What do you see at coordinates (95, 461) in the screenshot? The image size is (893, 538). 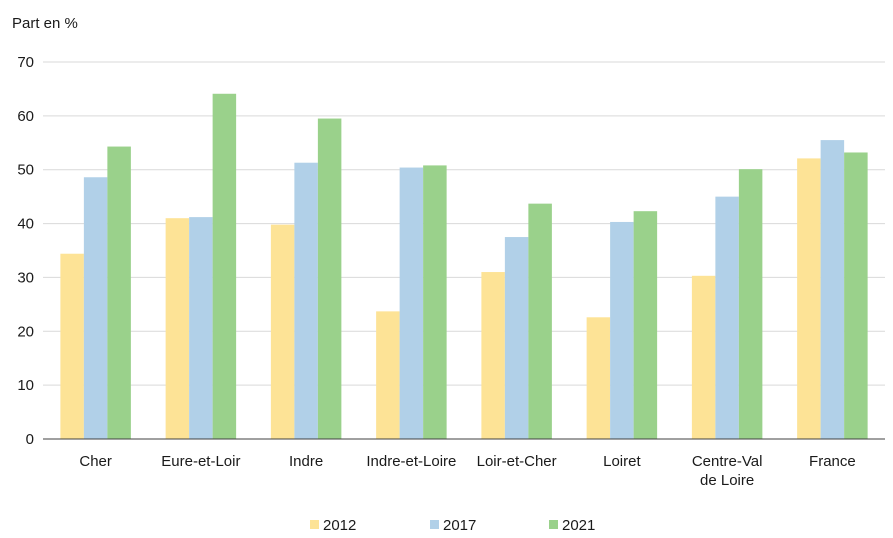 I see `x-tick-label: Cher` at bounding box center [95, 461].